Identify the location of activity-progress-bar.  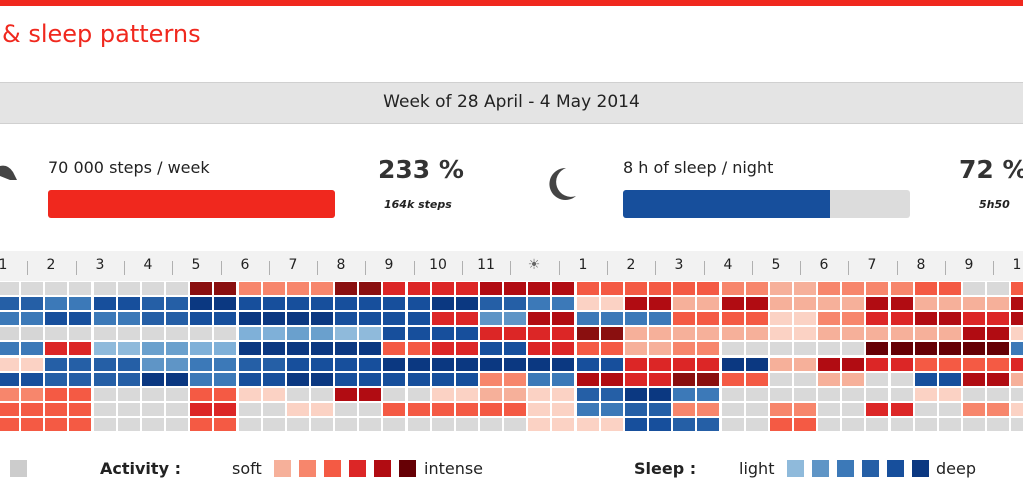
(191, 204).